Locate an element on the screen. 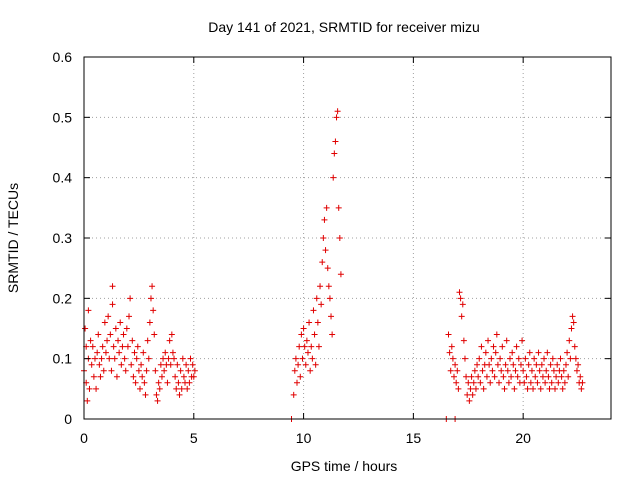  y-axis-label: SRMTID / TECUs is located at coordinates (13, 238).